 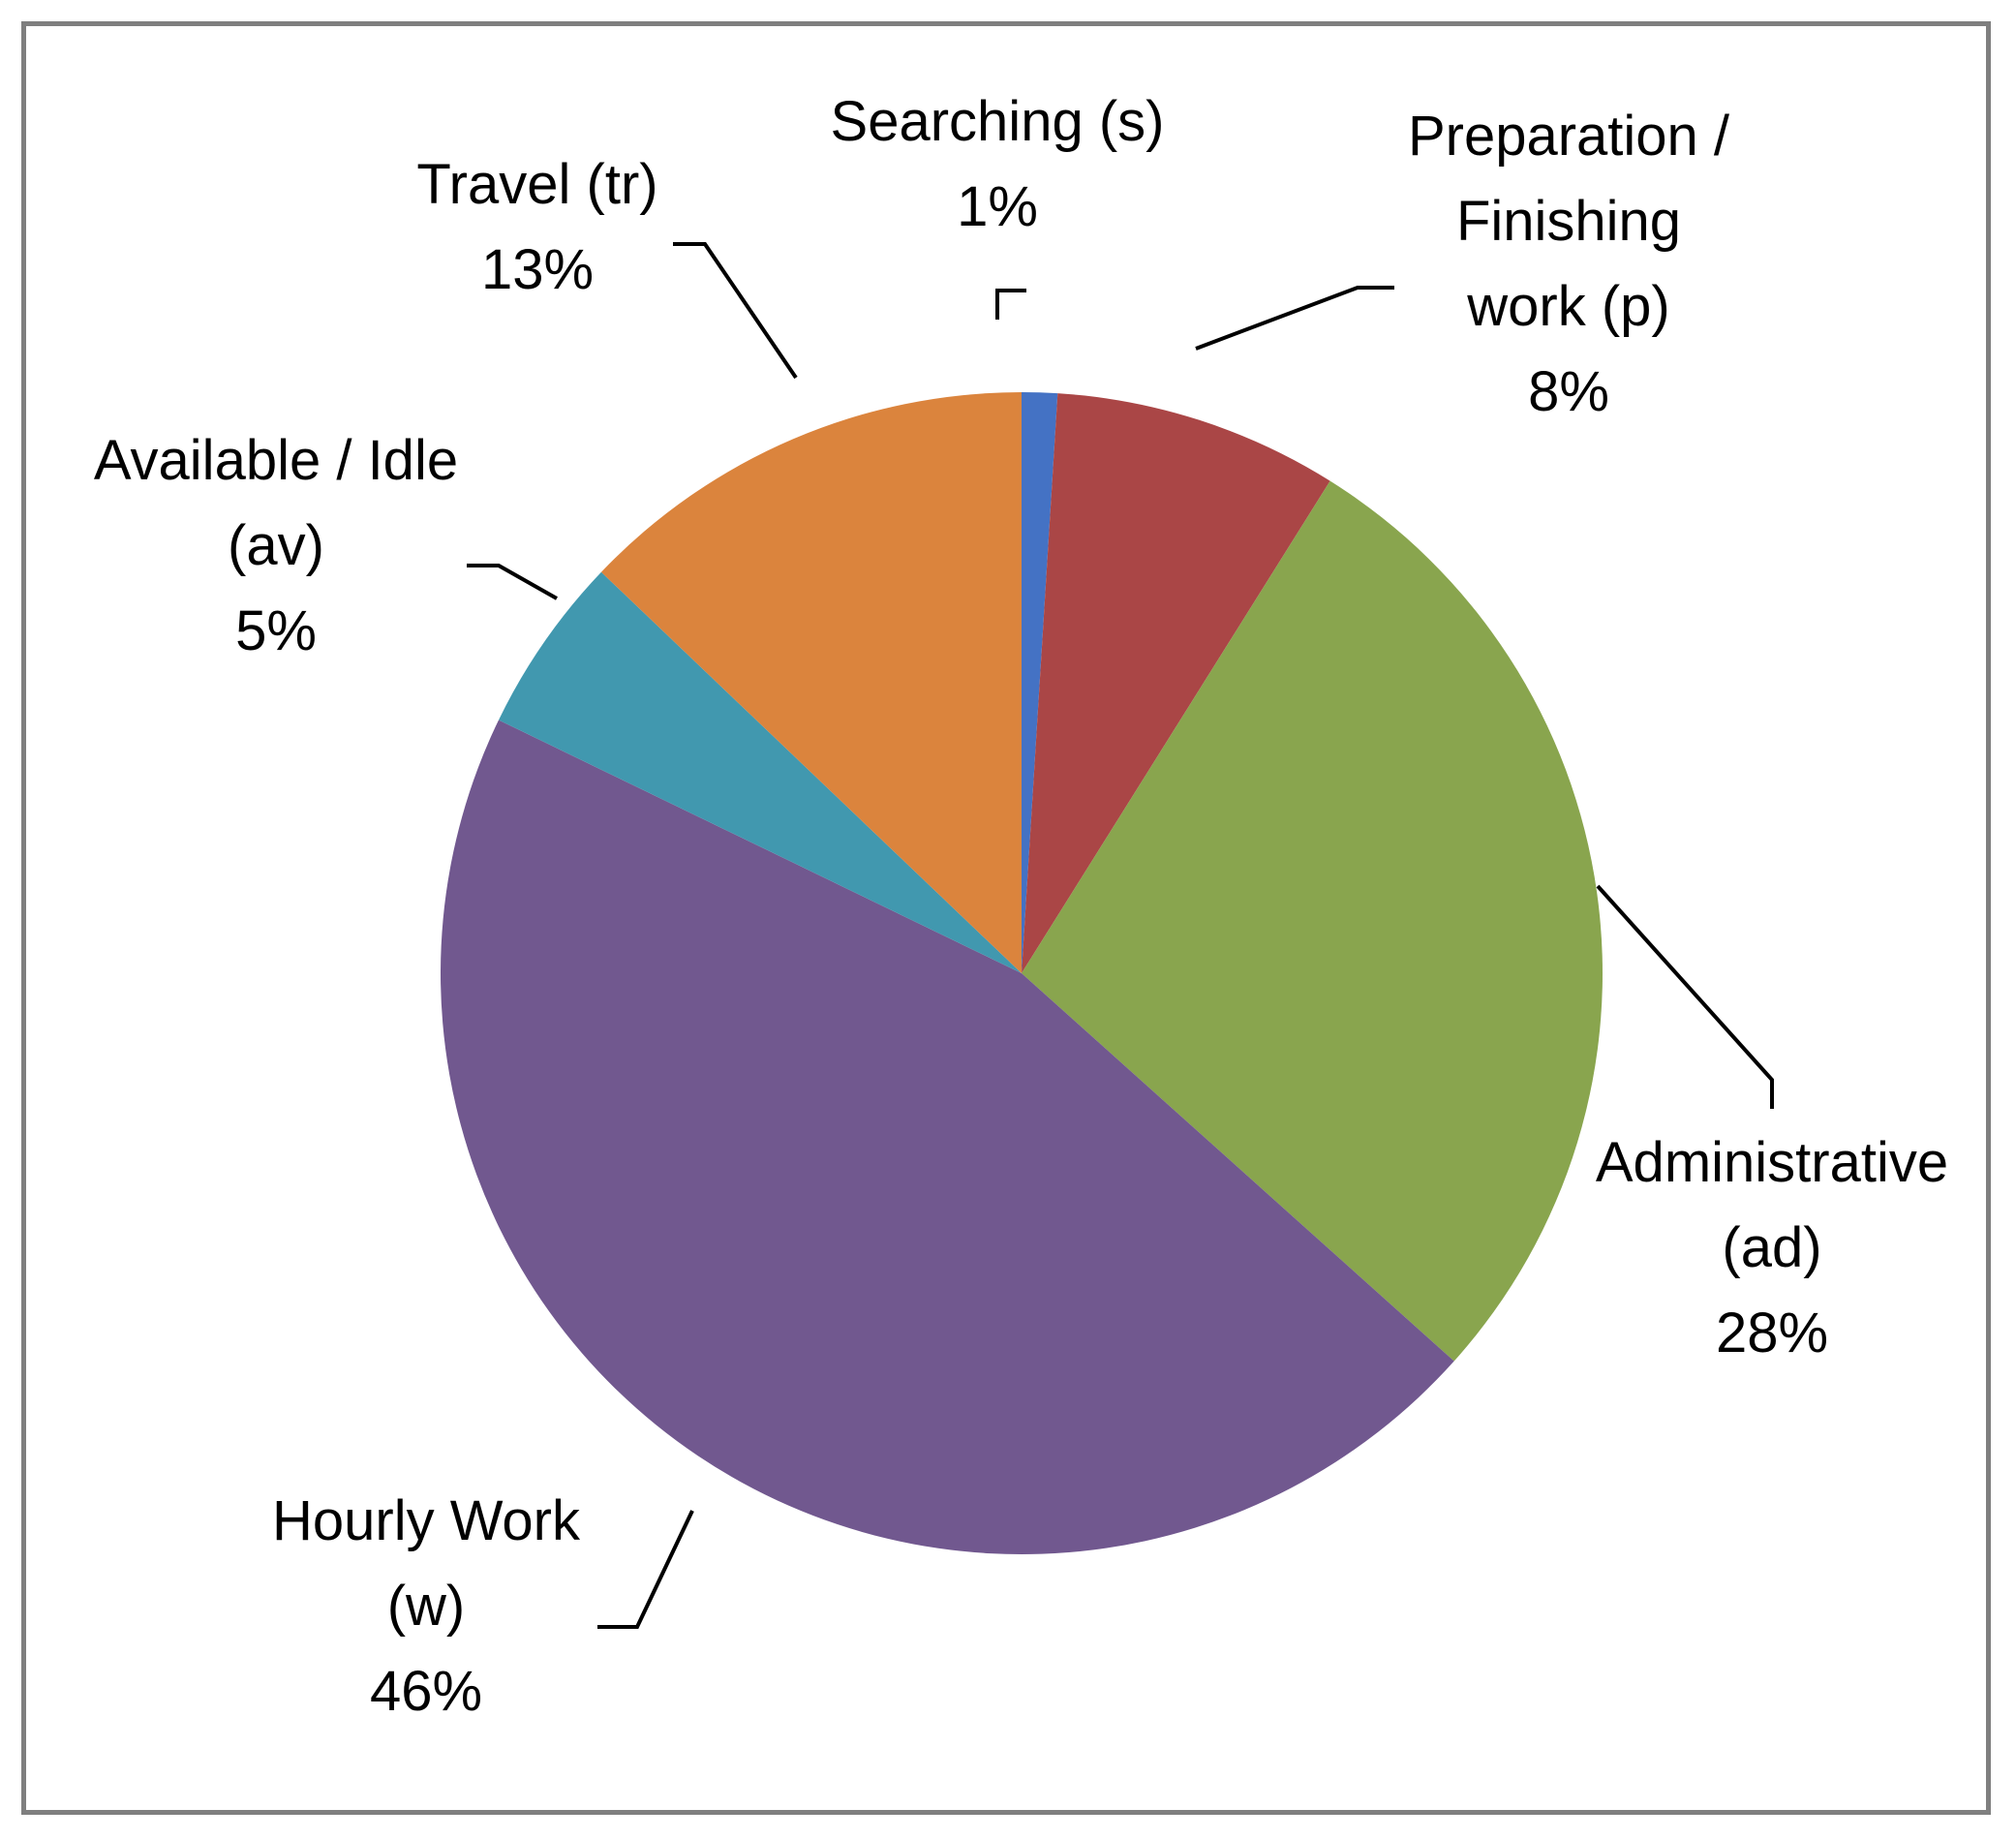 I want to click on pie-slice-searching-s, so click(x=1040, y=682).